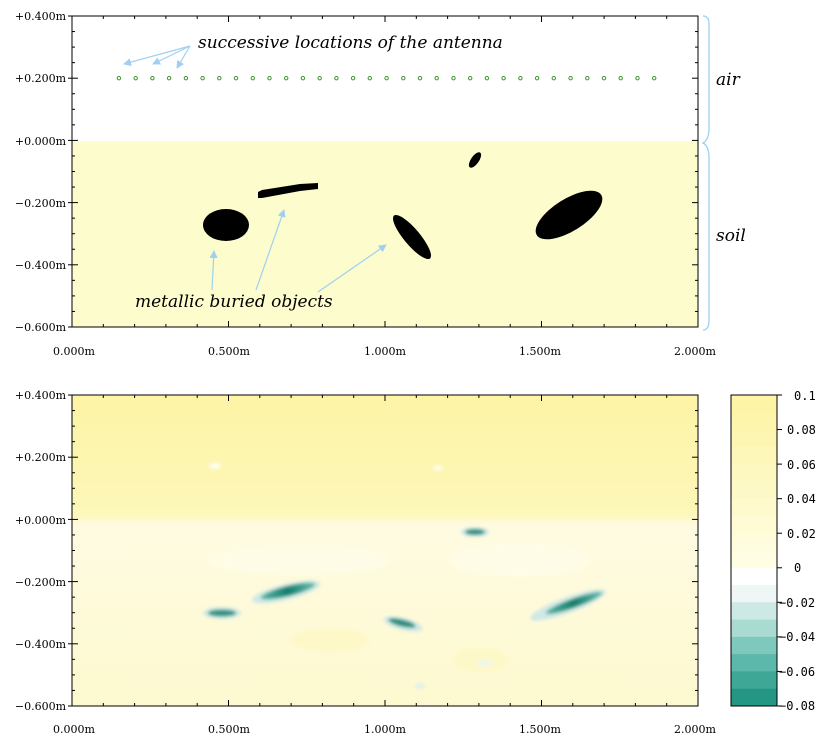  Describe the element at coordinates (779, 550) in the screenshot. I see `colorbar-ticks` at that location.